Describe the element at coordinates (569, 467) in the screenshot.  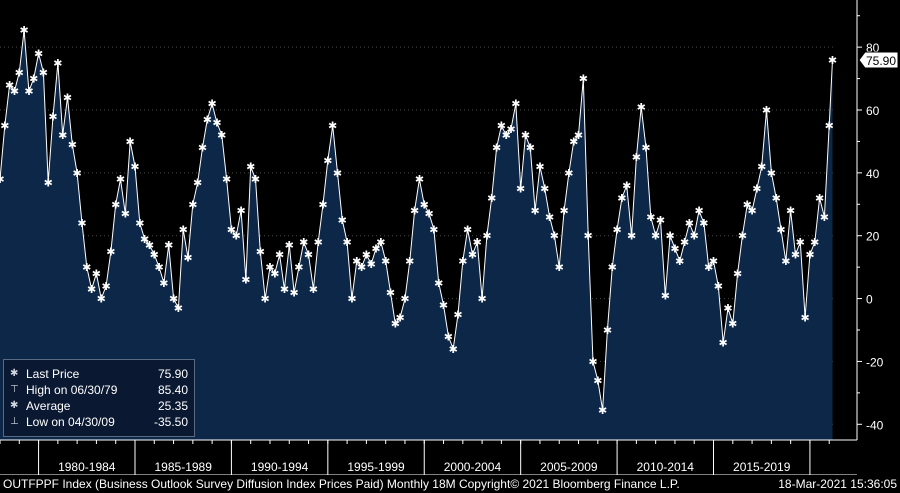
I see `x-period-label: 2005-2009` at that location.